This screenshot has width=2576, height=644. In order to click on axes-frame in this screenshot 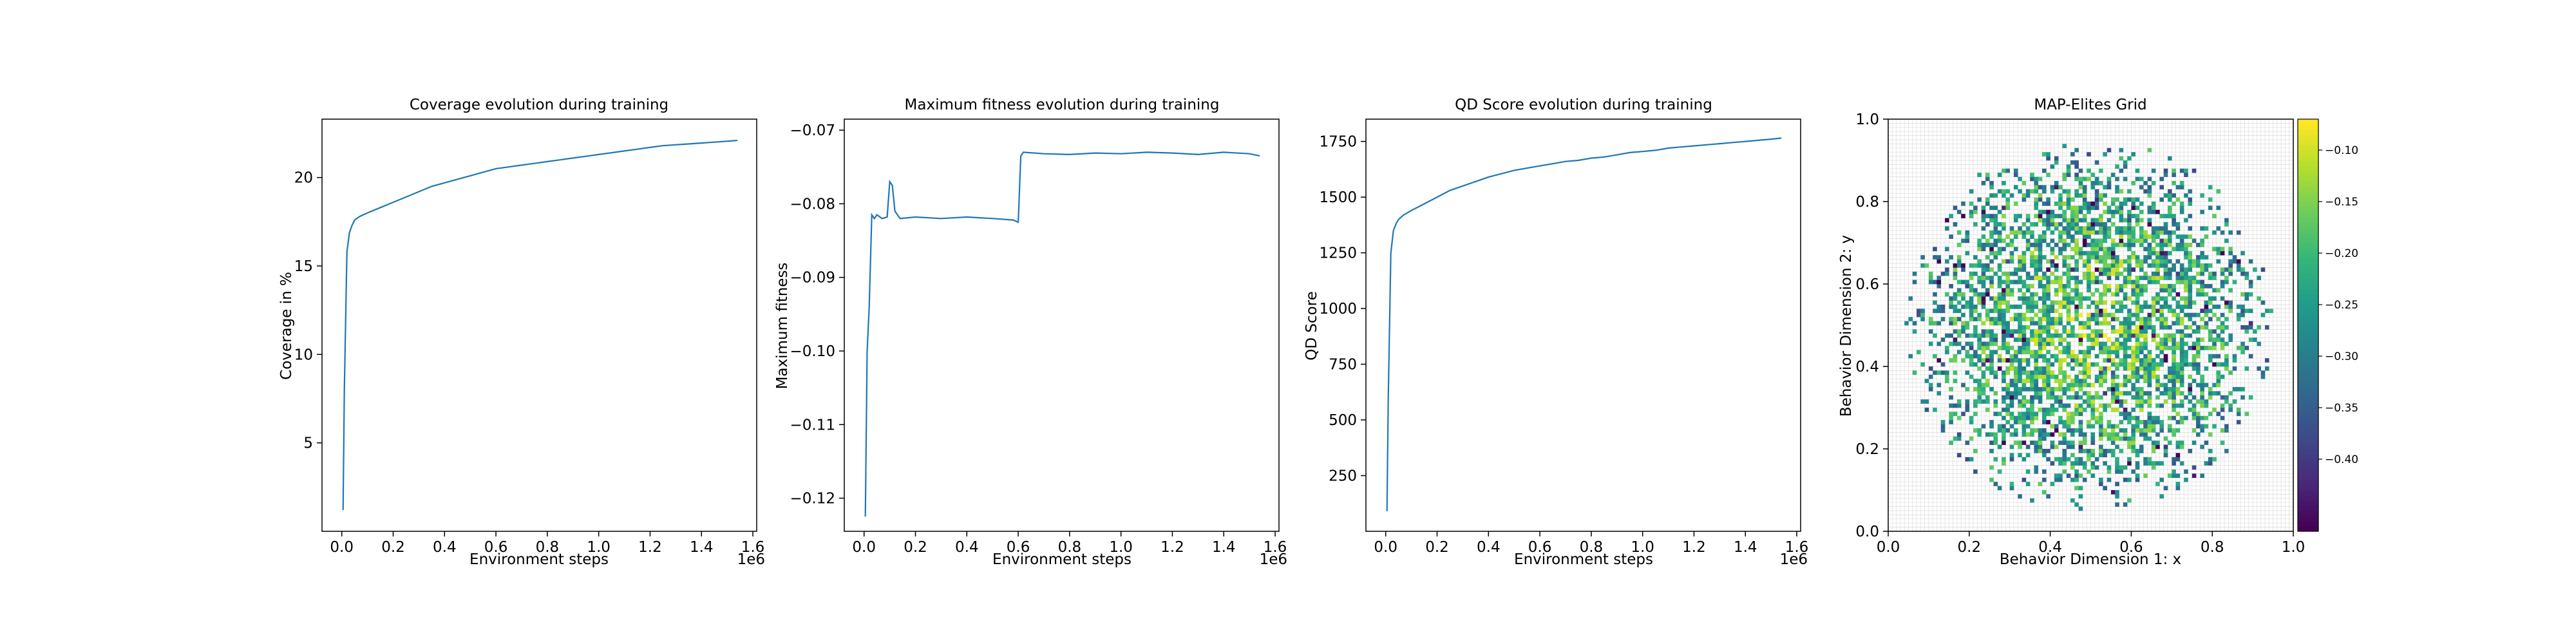, I will do `click(2091, 325)`.